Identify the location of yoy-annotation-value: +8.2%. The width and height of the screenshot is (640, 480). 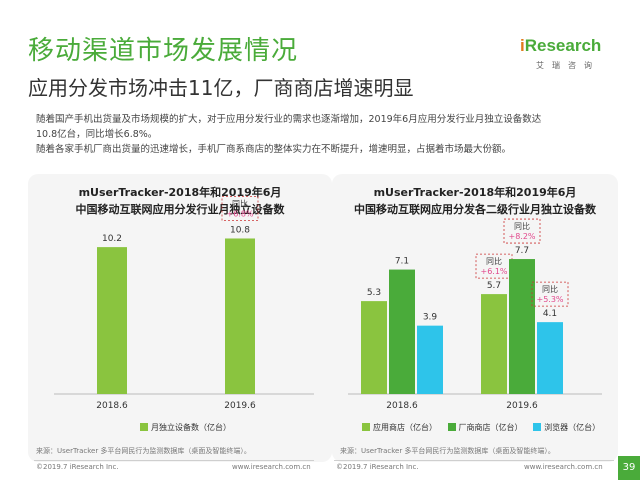
(521, 236).